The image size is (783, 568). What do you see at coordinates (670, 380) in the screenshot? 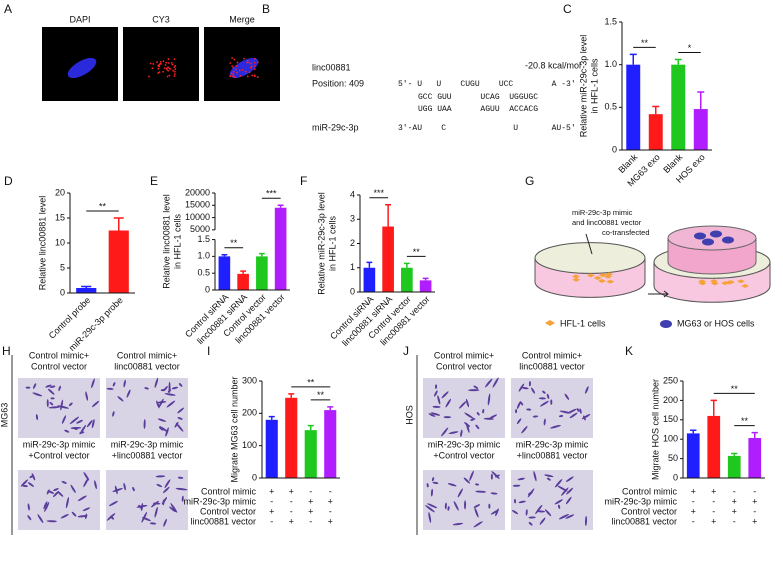
I see `y-tick-label: 250` at bounding box center [670, 380].